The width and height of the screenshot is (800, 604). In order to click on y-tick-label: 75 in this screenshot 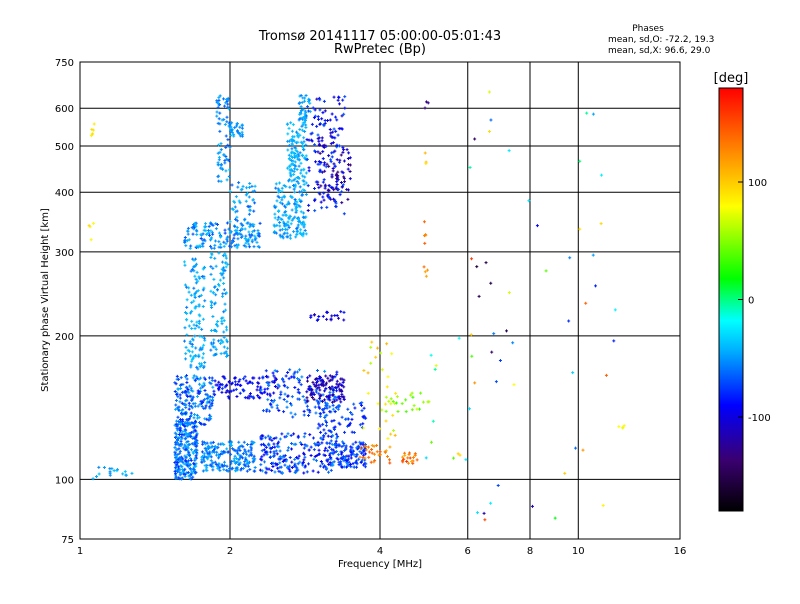, I will do `click(67, 540)`.